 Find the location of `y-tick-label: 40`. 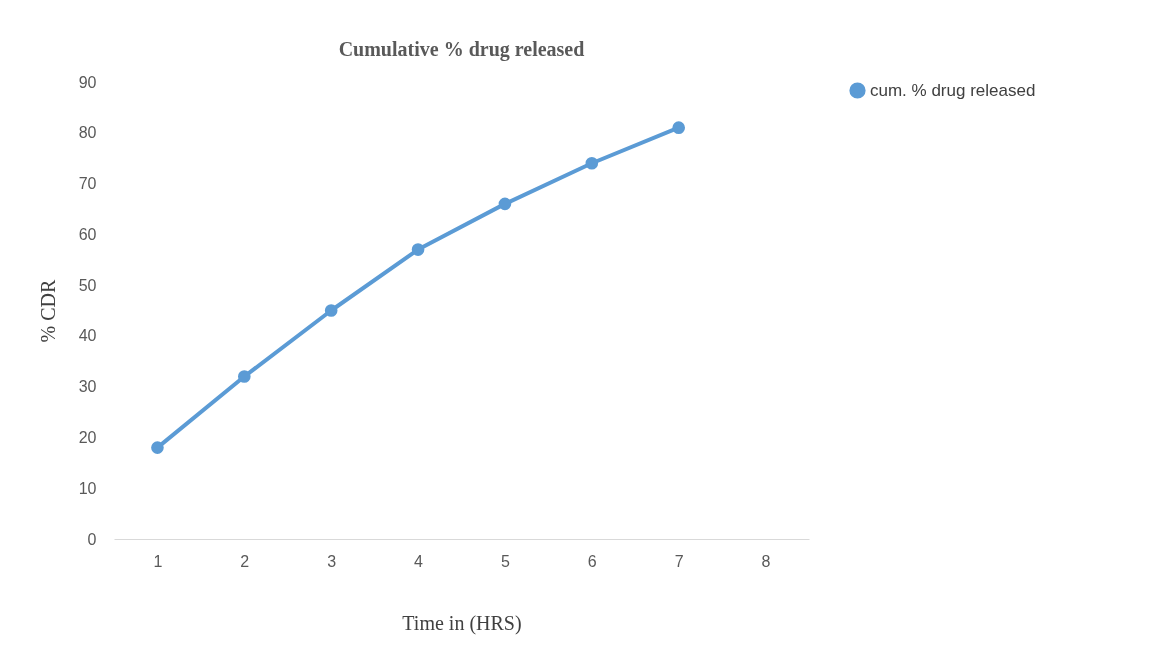

y-tick-label: 40 is located at coordinates (87, 336).